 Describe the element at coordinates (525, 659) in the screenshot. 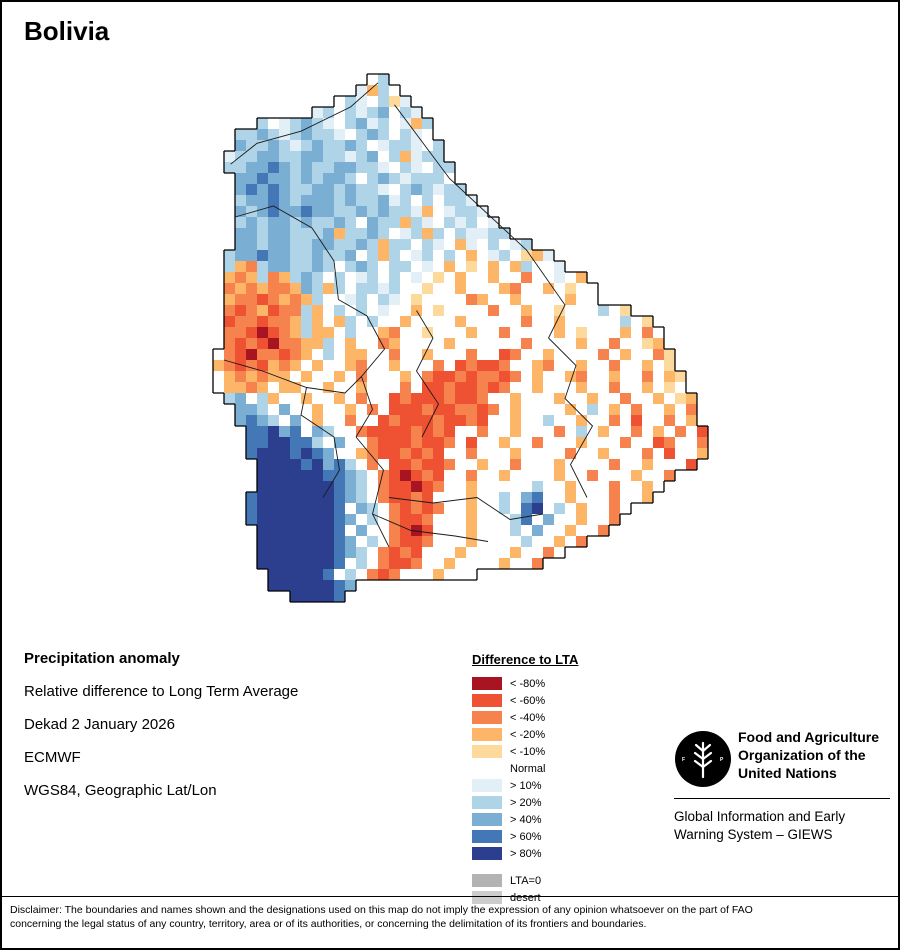

I see `legend-title: Difference to LTA` at that location.